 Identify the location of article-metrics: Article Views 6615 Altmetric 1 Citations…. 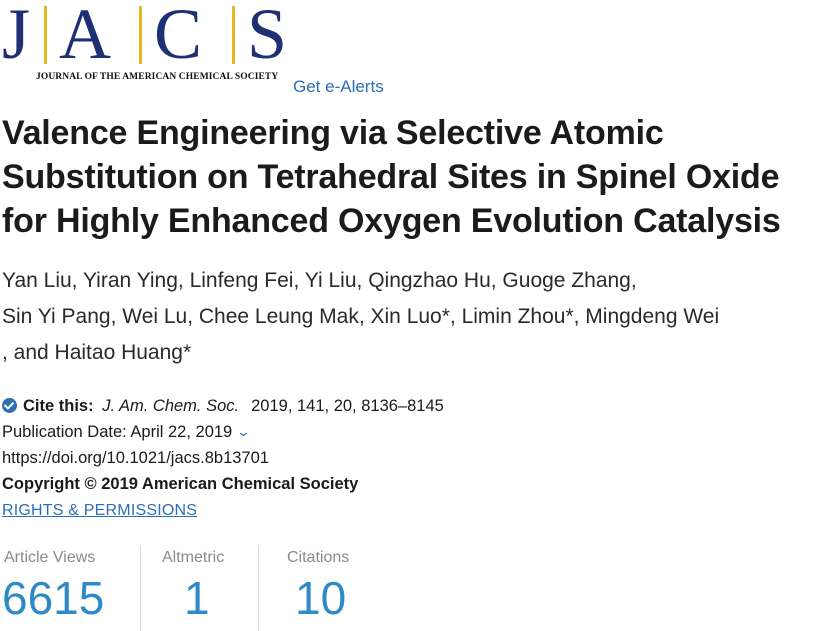
(414, 588).